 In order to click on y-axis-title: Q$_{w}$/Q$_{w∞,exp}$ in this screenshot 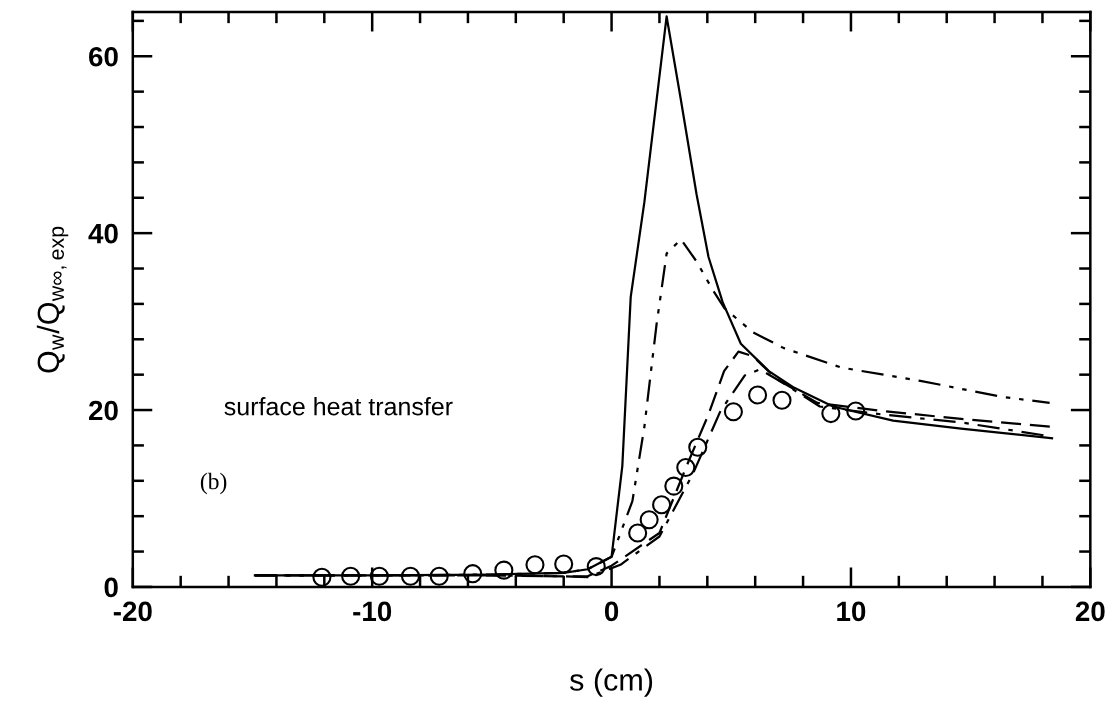, I will do `click(52, 299)`.